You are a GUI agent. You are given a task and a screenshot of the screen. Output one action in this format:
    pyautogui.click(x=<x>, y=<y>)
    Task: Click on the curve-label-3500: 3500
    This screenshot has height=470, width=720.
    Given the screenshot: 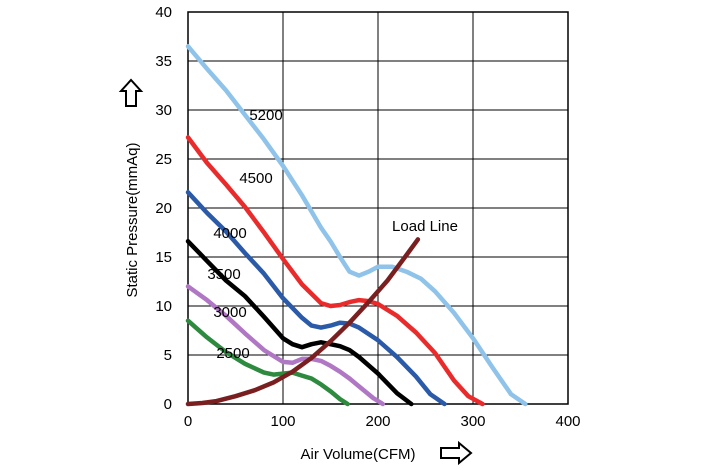 What is the action you would take?
    pyautogui.click(x=223, y=274)
    